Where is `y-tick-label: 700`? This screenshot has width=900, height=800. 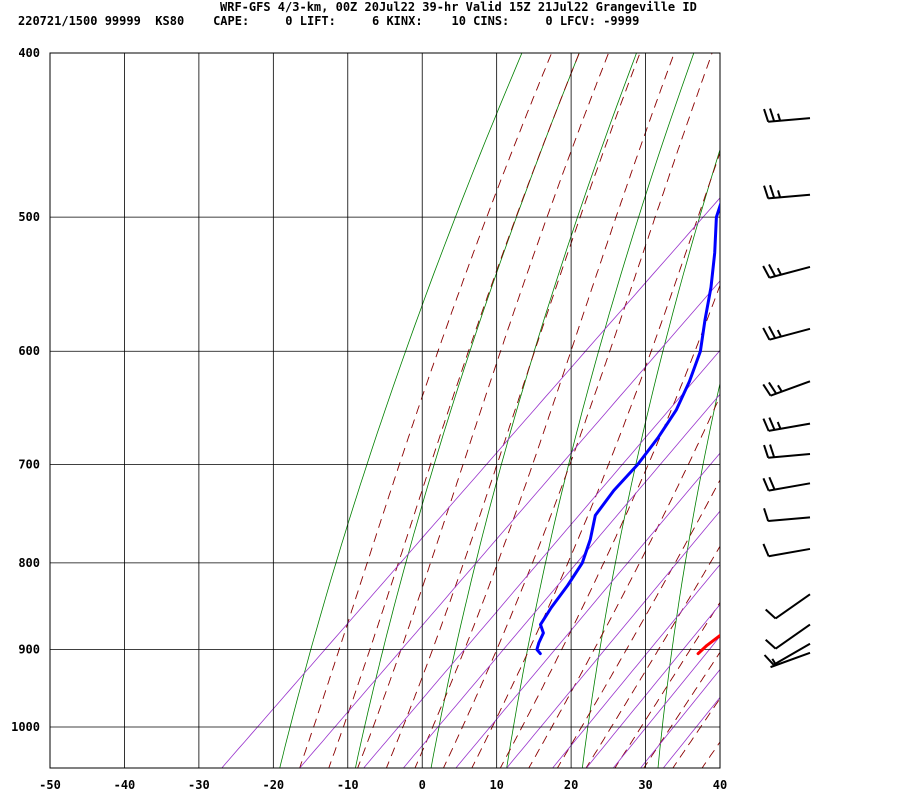 y-tick-label: 700 is located at coordinates (29, 465).